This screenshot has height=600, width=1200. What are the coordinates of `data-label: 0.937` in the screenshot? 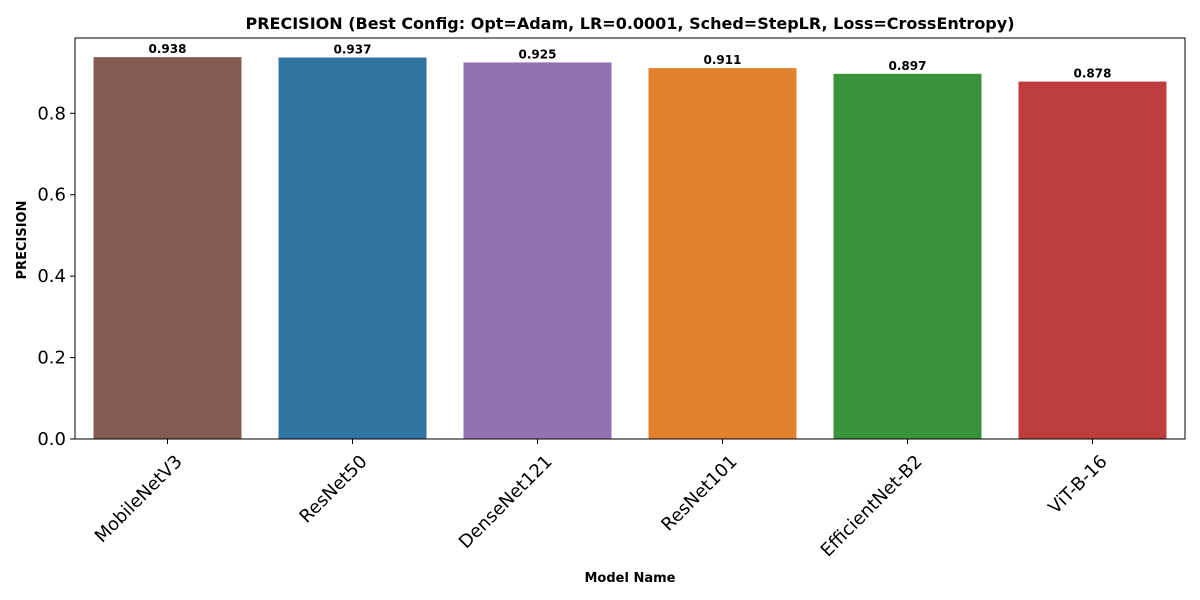 It's located at (353, 50).